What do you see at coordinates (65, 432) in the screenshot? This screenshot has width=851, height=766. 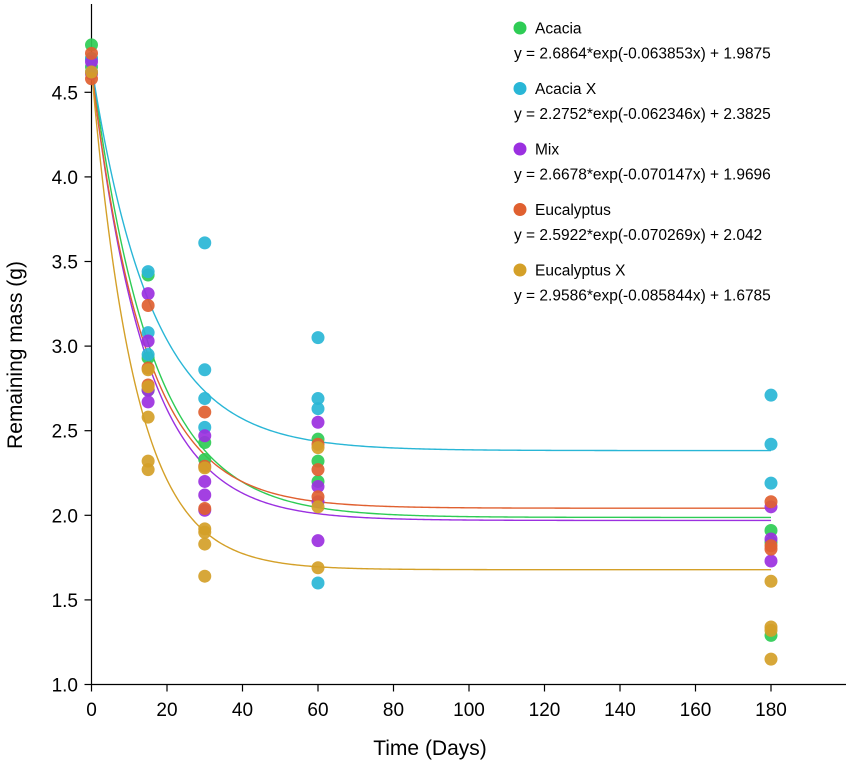 I see `y-tick-label: 2.5` at bounding box center [65, 432].